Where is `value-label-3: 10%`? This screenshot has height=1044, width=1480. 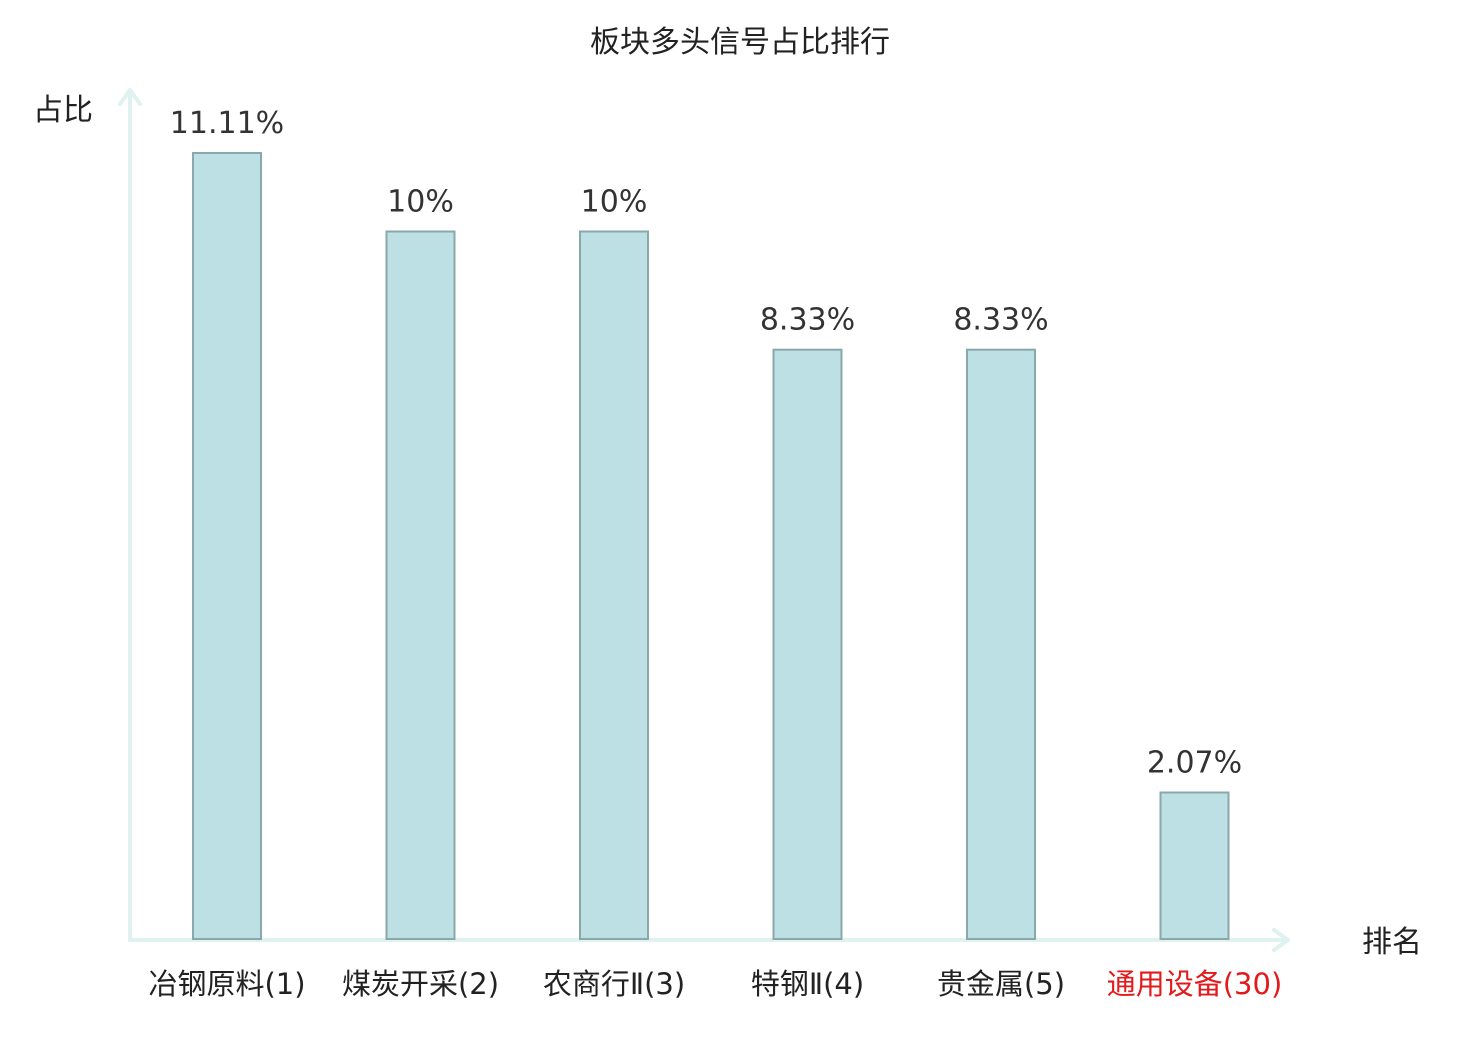 value-label-3: 10% is located at coordinates (614, 202).